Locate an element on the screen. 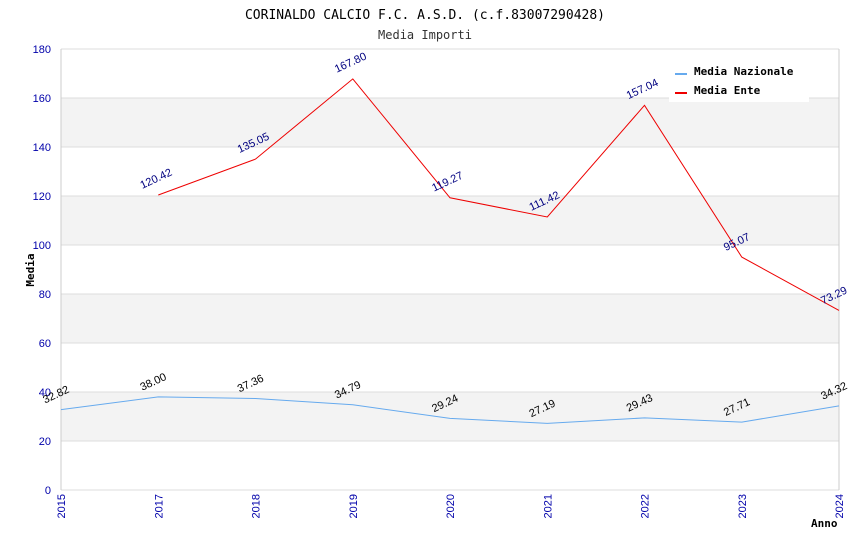 This screenshot has width=850, height=550. x-tick-label: 2020 is located at coordinates (451, 506).